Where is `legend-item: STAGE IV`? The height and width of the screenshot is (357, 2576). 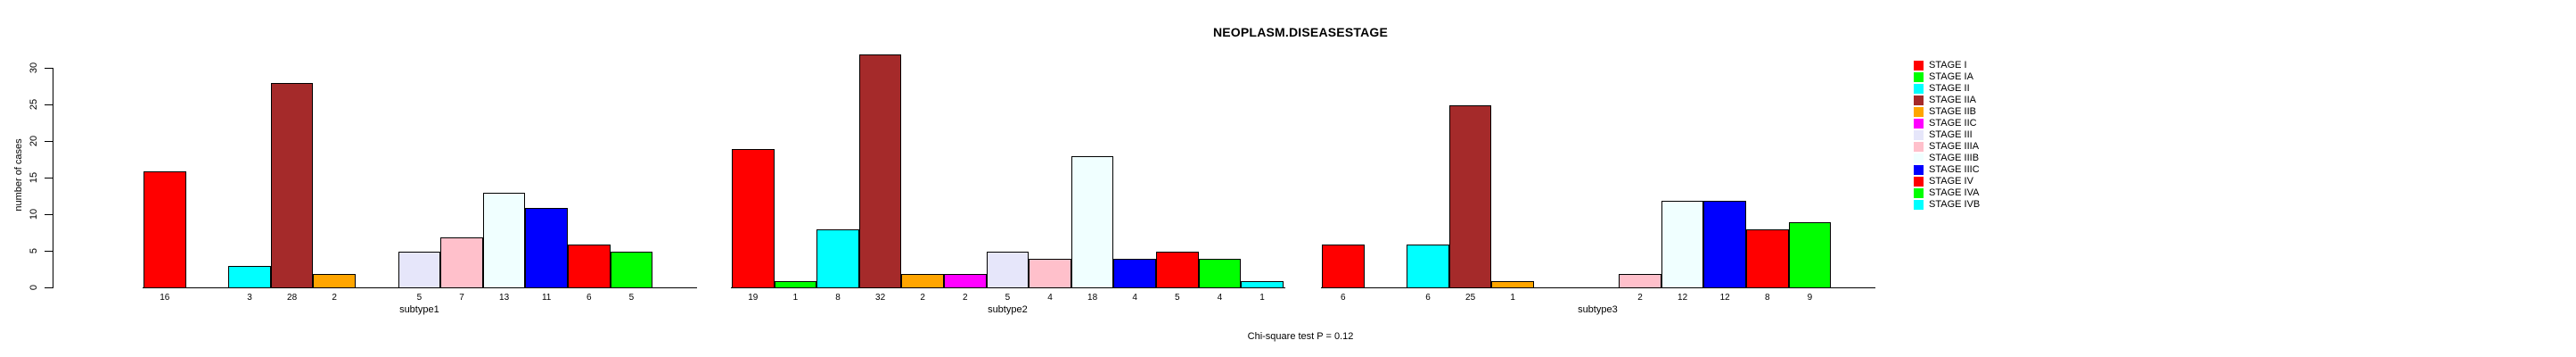 legend-item: STAGE IV is located at coordinates (1947, 181).